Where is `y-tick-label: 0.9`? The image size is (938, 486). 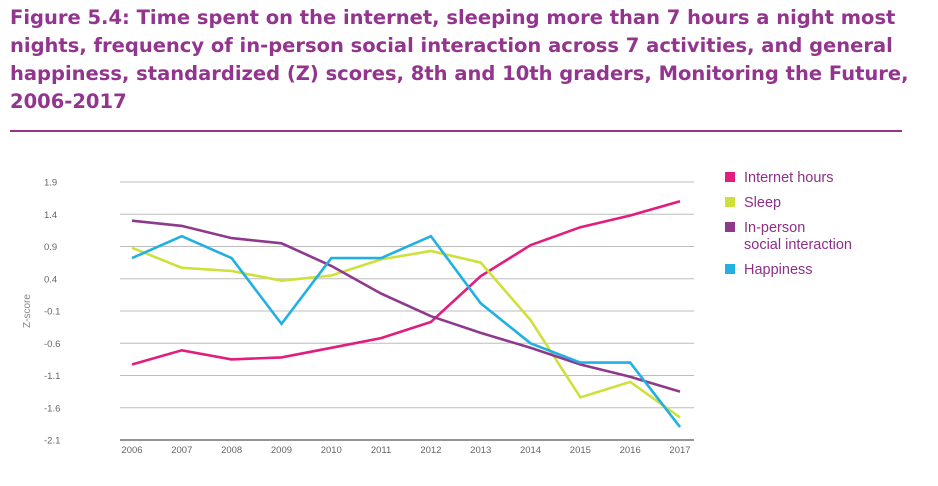 y-tick-label: 0.9 is located at coordinates (50, 247).